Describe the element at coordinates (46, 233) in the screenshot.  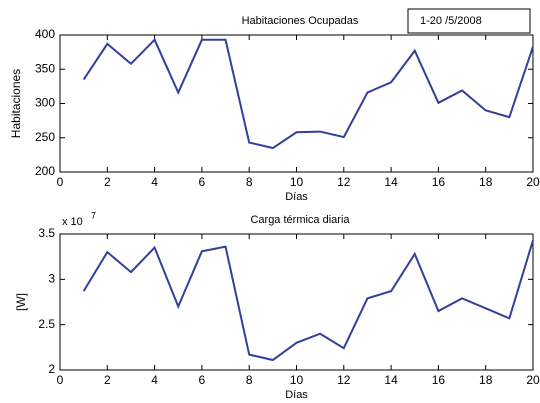
I see `y-tick-label: 3.5` at that location.